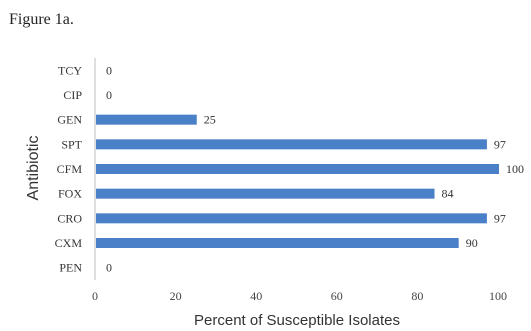 The height and width of the screenshot is (331, 531). What do you see at coordinates (277, 243) in the screenshot?
I see `bar-cxm` at bounding box center [277, 243].